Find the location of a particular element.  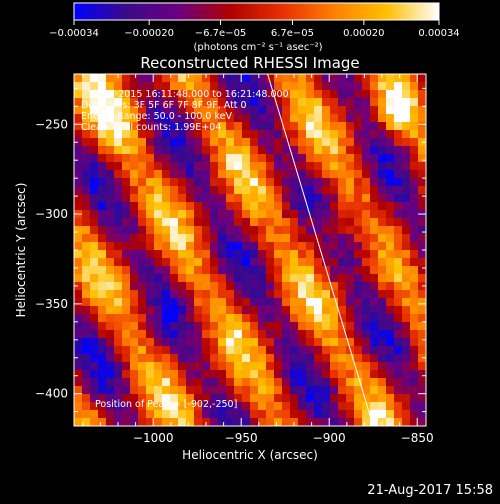

x-tick-label: −950 is located at coordinates (241, 438).